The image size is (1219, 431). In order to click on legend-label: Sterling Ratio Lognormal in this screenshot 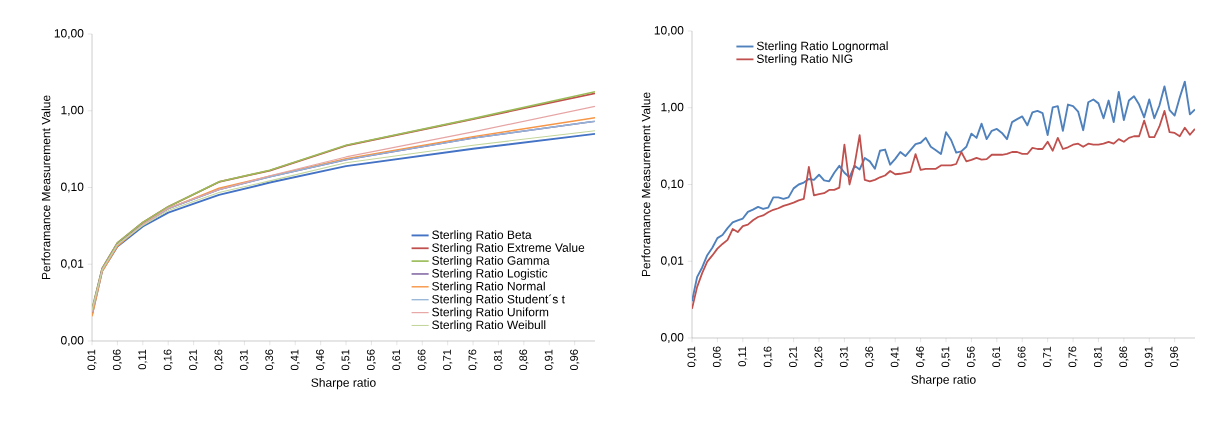, I will do `click(822, 47)`.